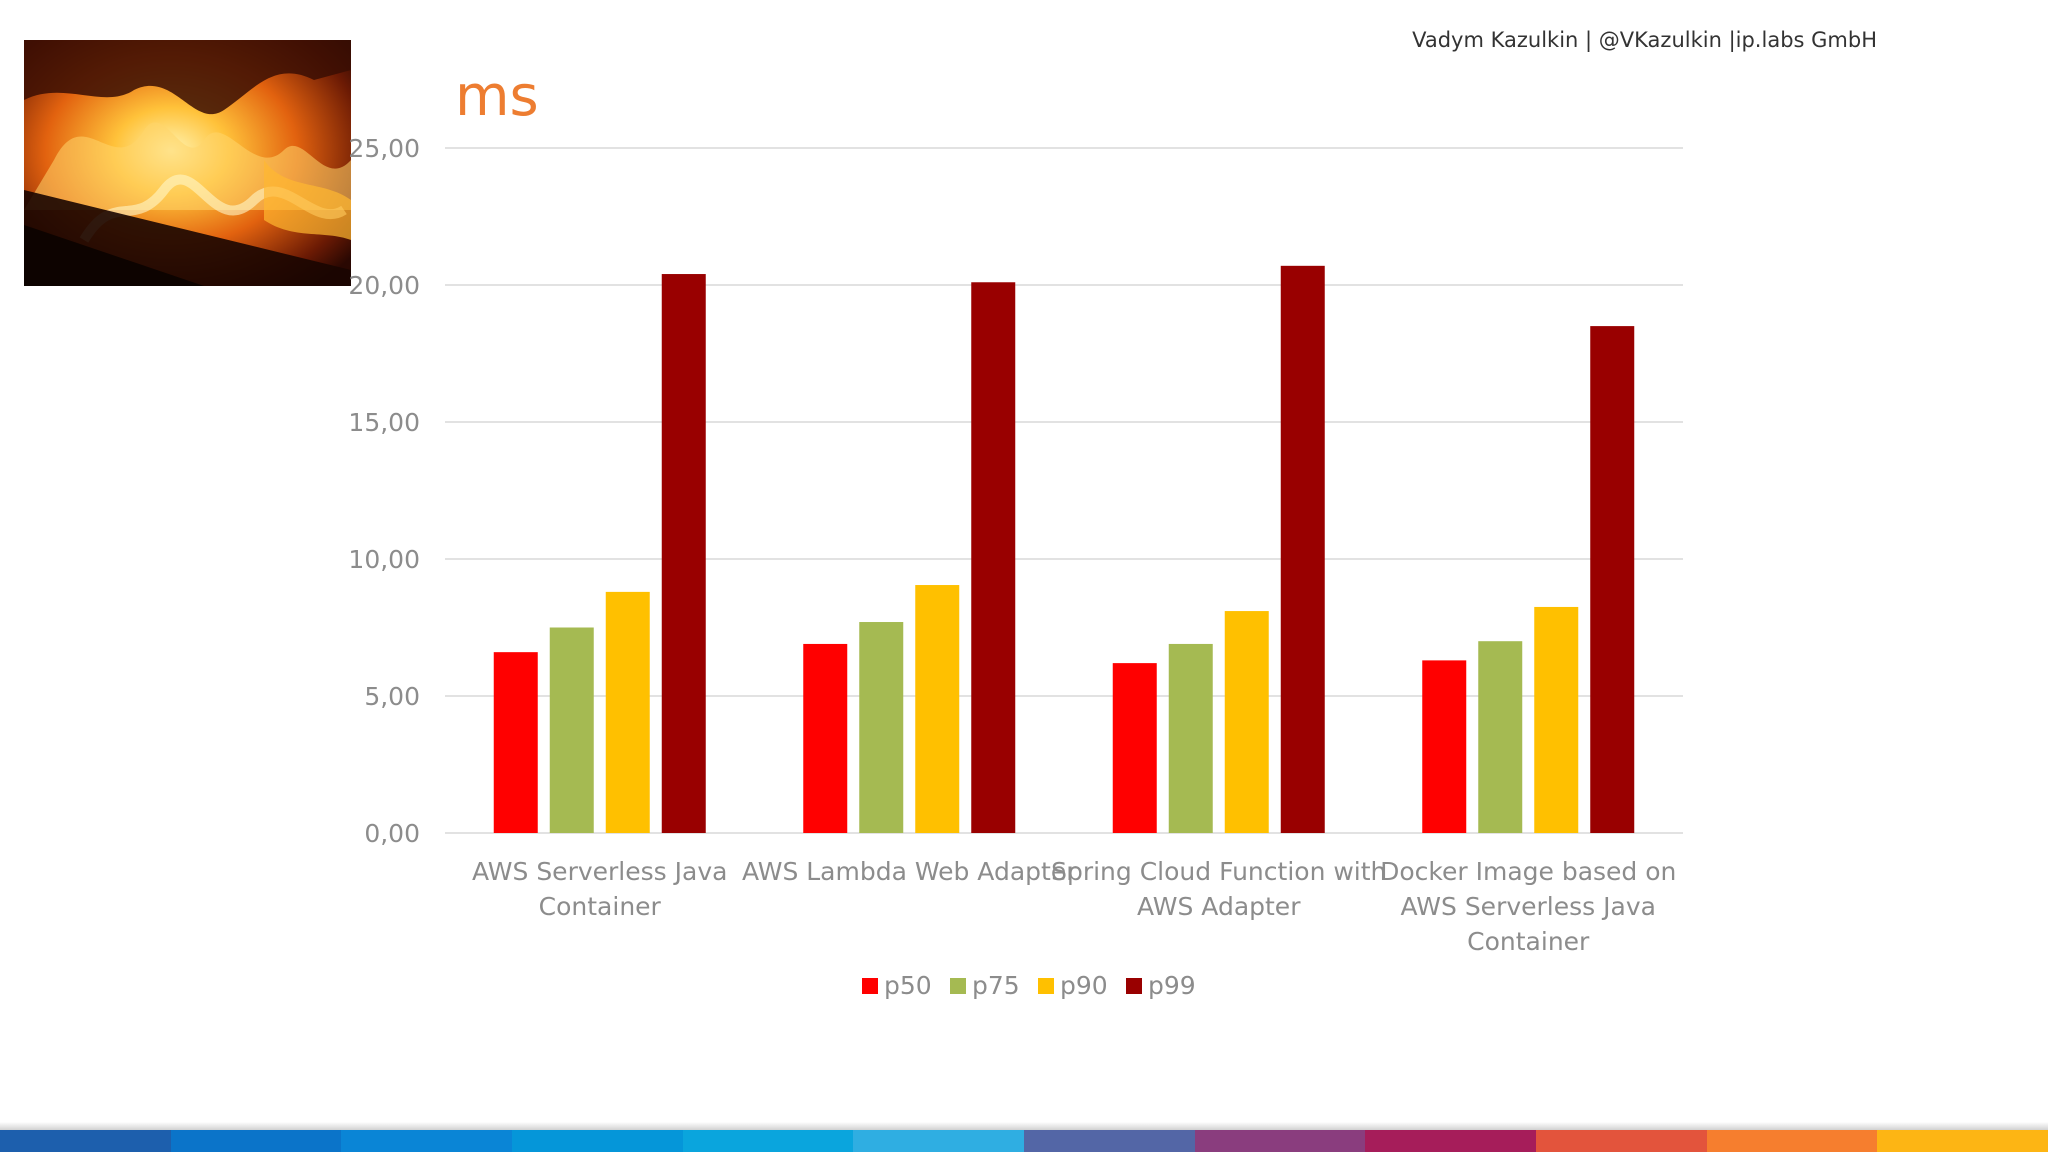 This screenshot has height=1152, width=2048. Describe the element at coordinates (392, 833) in the screenshot. I see `y-tick-label: 0,00` at that location.